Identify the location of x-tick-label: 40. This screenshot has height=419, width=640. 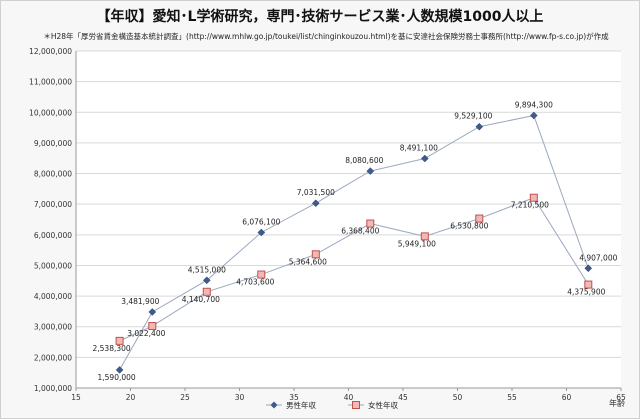
(349, 397).